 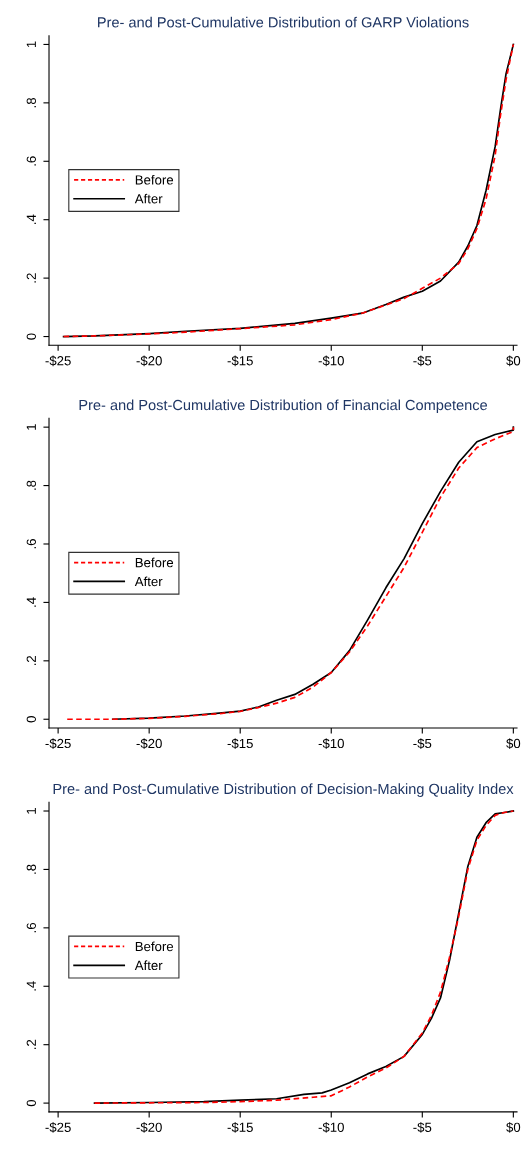 I want to click on chart-title: Pre- and Post-Cumulative Distribution of Financial Competence, so click(x=283, y=406).